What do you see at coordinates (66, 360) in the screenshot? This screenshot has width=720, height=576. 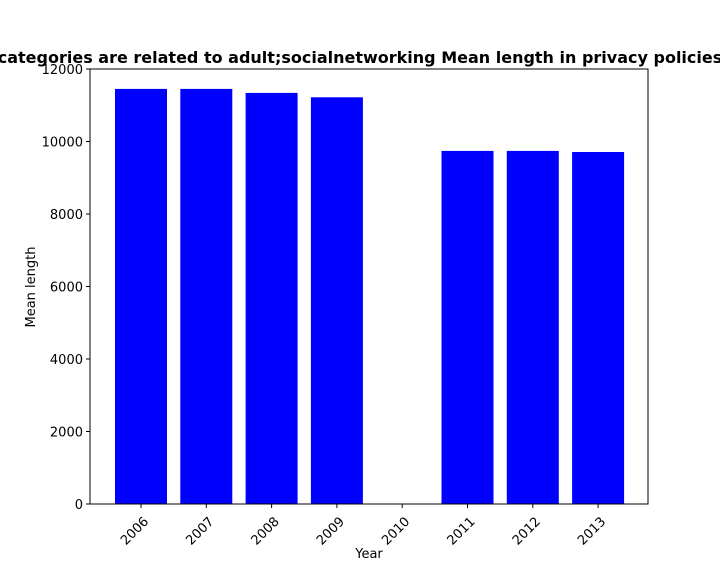 I see `y-tick-label: 4000` at bounding box center [66, 360].